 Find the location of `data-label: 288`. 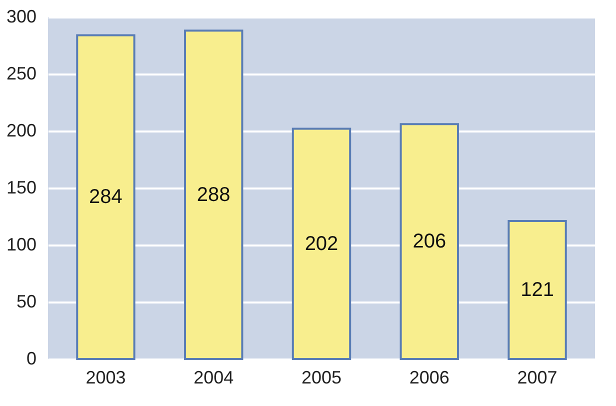

data-label: 288 is located at coordinates (213, 195).